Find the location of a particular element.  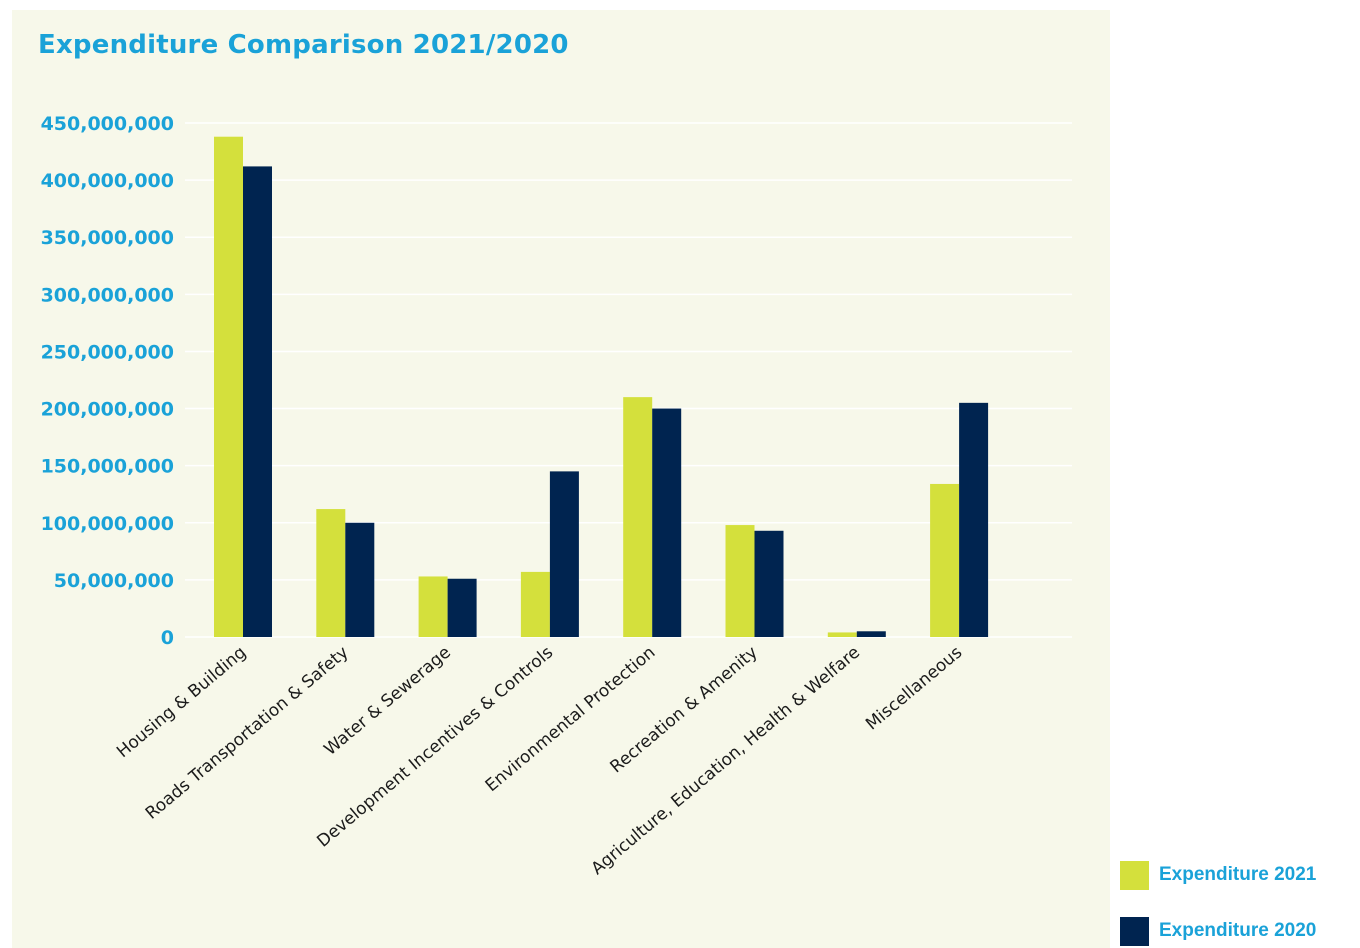

legend-swatch-2020 is located at coordinates (1134, 931).